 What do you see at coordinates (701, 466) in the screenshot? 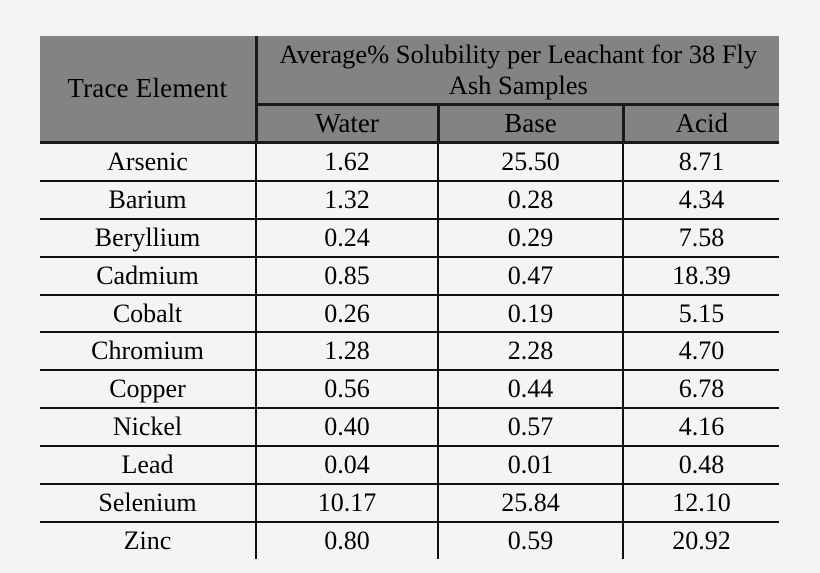
I see `cell-acid-value: 0.48` at bounding box center [701, 466].